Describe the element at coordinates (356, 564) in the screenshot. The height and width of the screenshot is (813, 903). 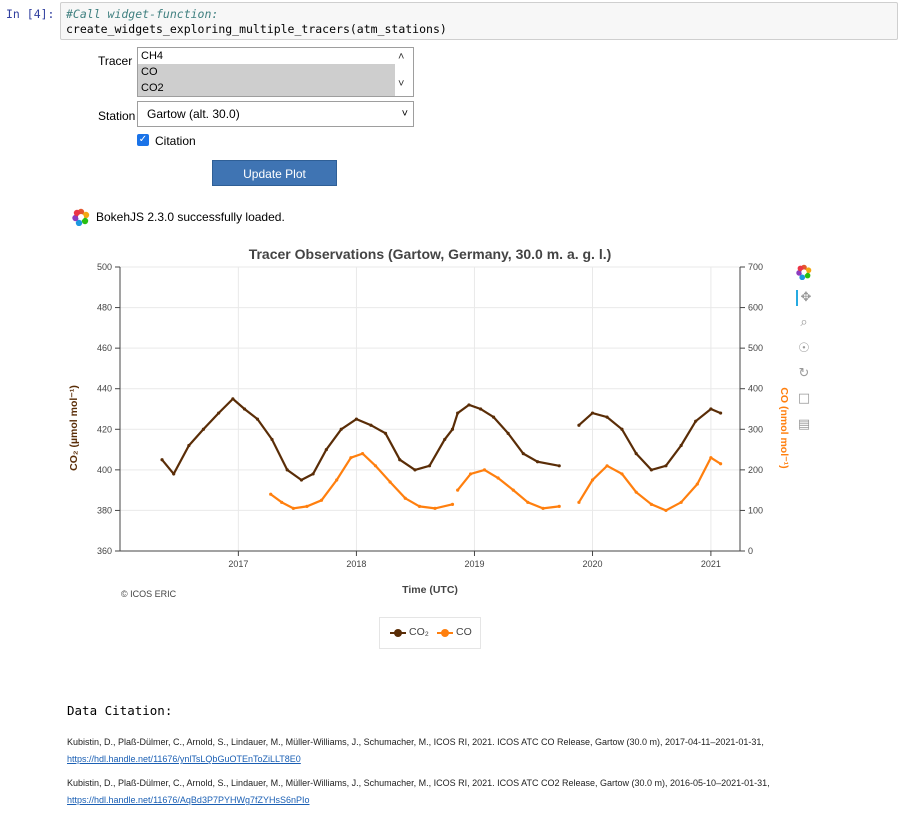
I see `x-tick-label: 2018` at that location.